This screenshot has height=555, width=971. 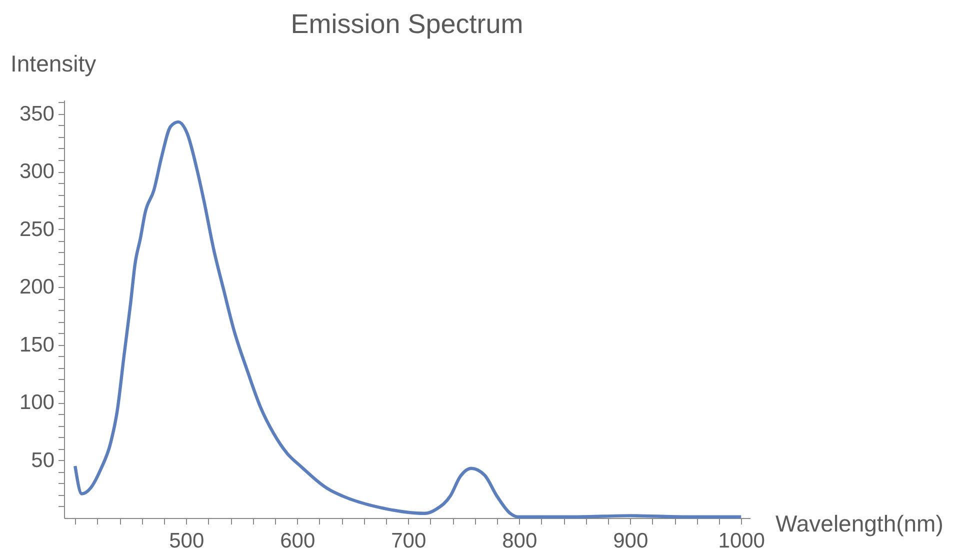 I want to click on x-tick-label: 900, so click(x=630, y=541).